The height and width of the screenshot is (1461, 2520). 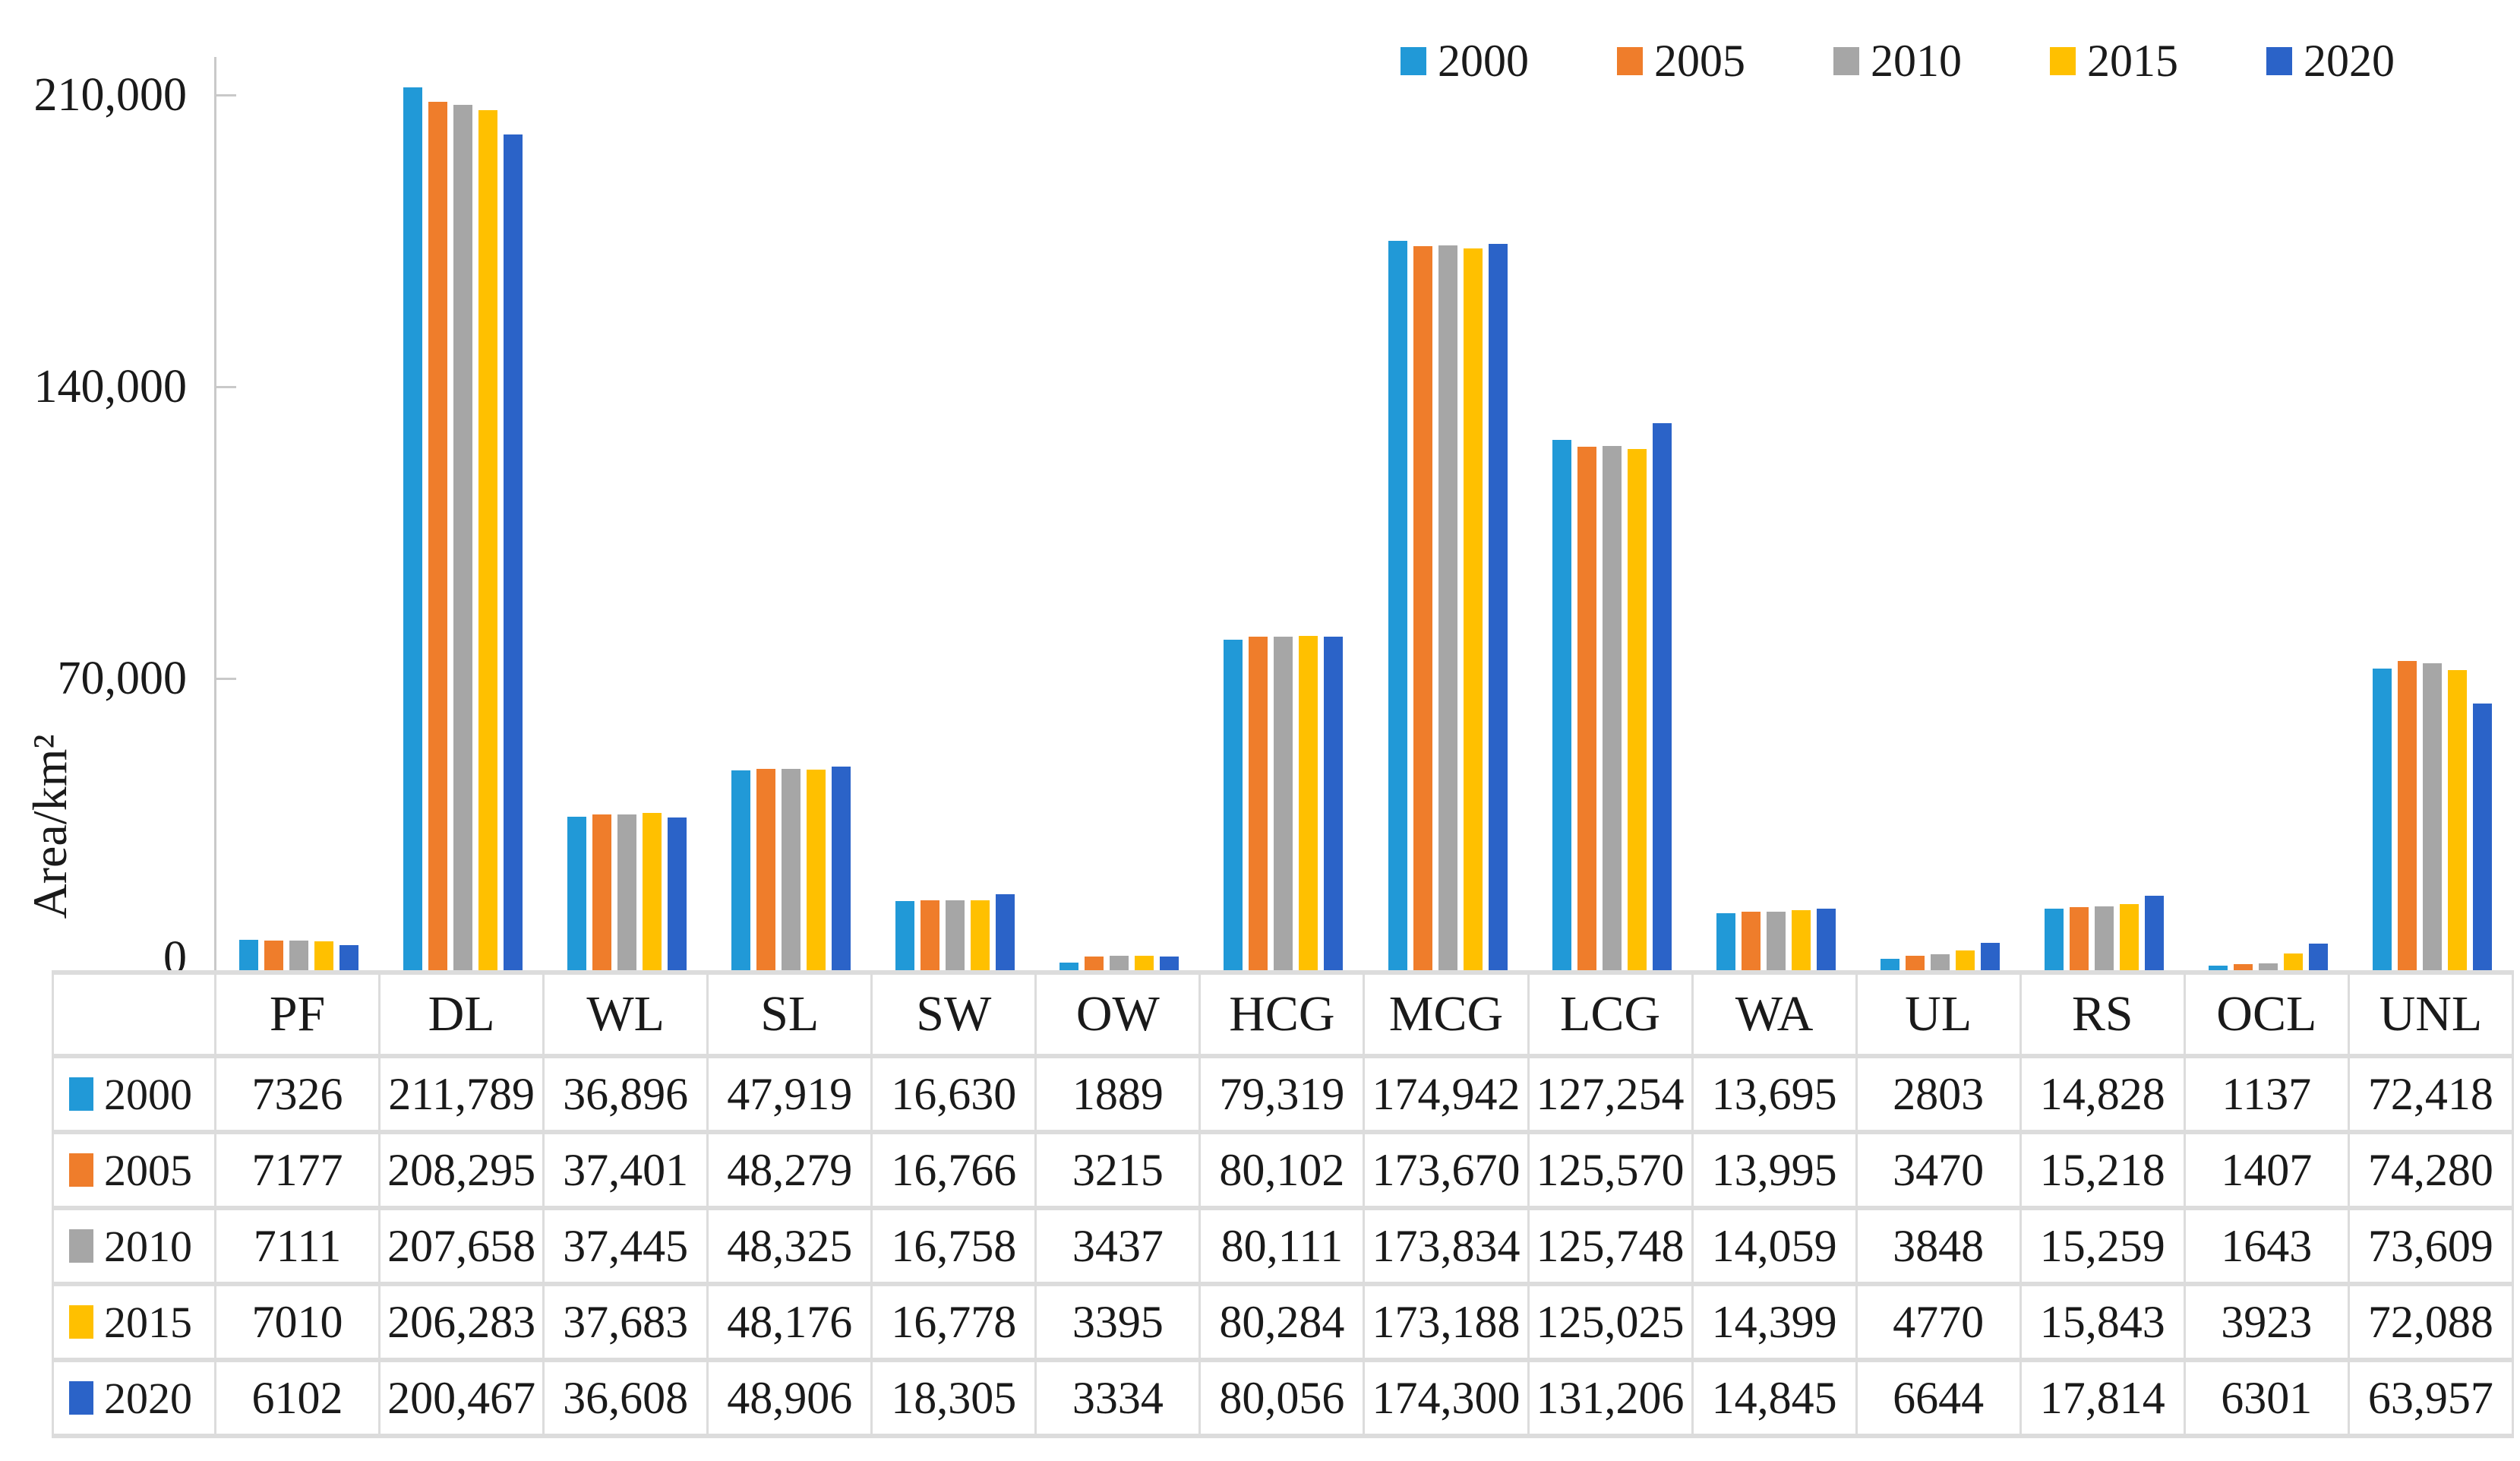 What do you see at coordinates (1118, 1170) in the screenshot?
I see `cell-2005-ow: 3215` at bounding box center [1118, 1170].